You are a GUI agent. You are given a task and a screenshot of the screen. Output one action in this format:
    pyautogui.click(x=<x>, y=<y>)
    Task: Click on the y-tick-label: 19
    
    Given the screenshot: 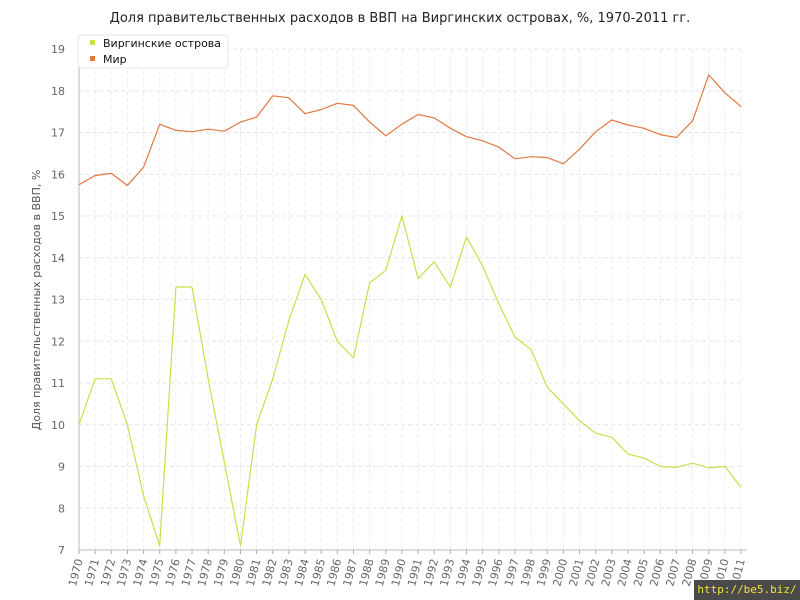 What is the action you would take?
    pyautogui.click(x=58, y=49)
    